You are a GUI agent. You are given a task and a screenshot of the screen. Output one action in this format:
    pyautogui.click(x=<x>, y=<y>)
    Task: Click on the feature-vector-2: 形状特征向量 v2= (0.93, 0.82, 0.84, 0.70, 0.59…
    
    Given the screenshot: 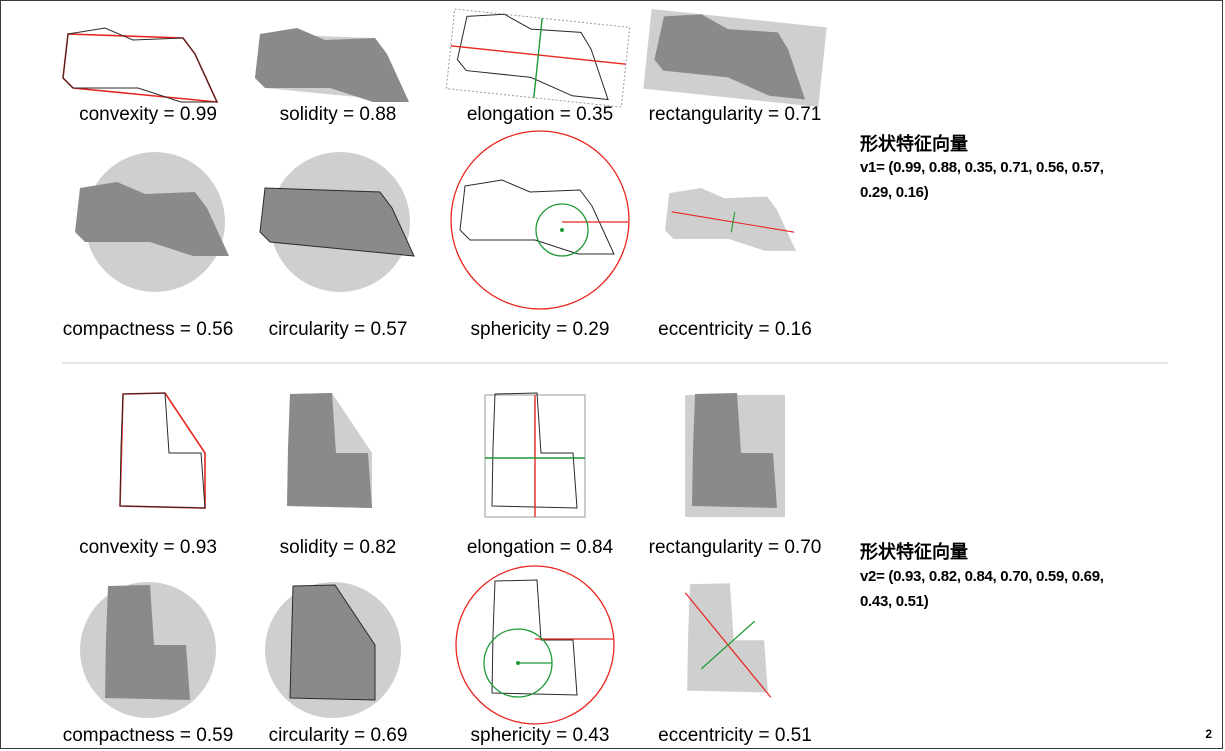 What is the action you would take?
    pyautogui.click(x=982, y=575)
    